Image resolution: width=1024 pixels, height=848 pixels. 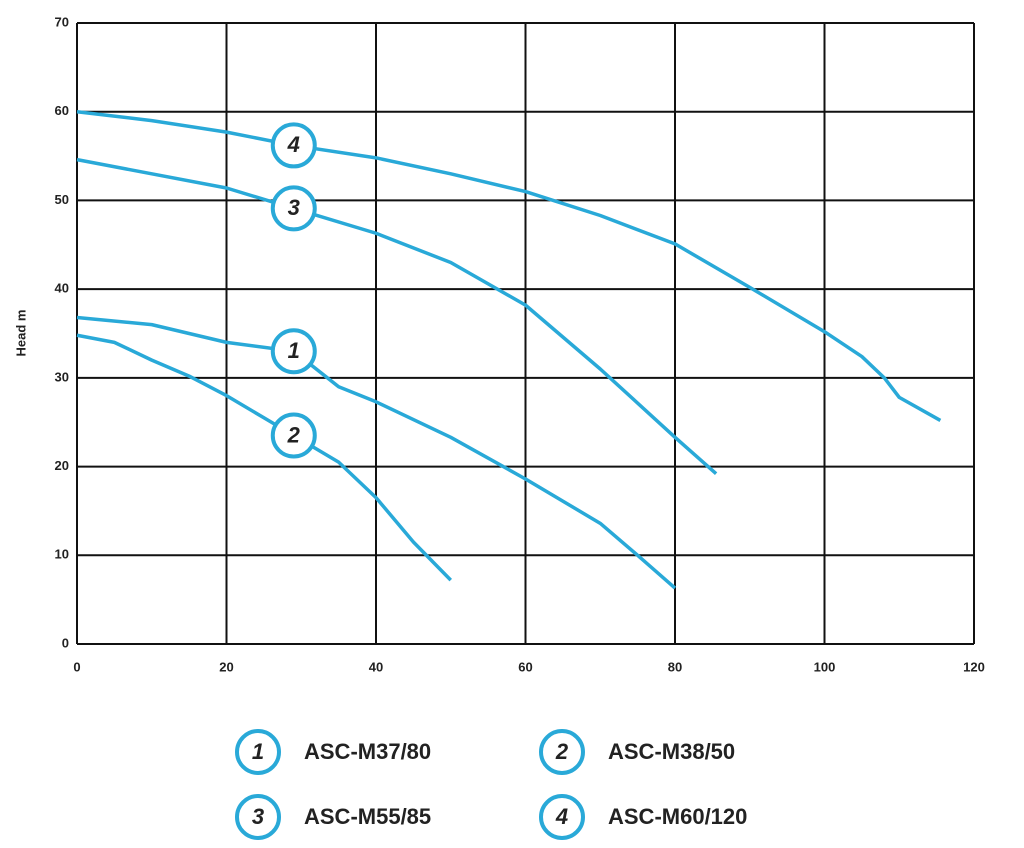 I want to click on y-tick-label: 20, so click(x=62, y=465).